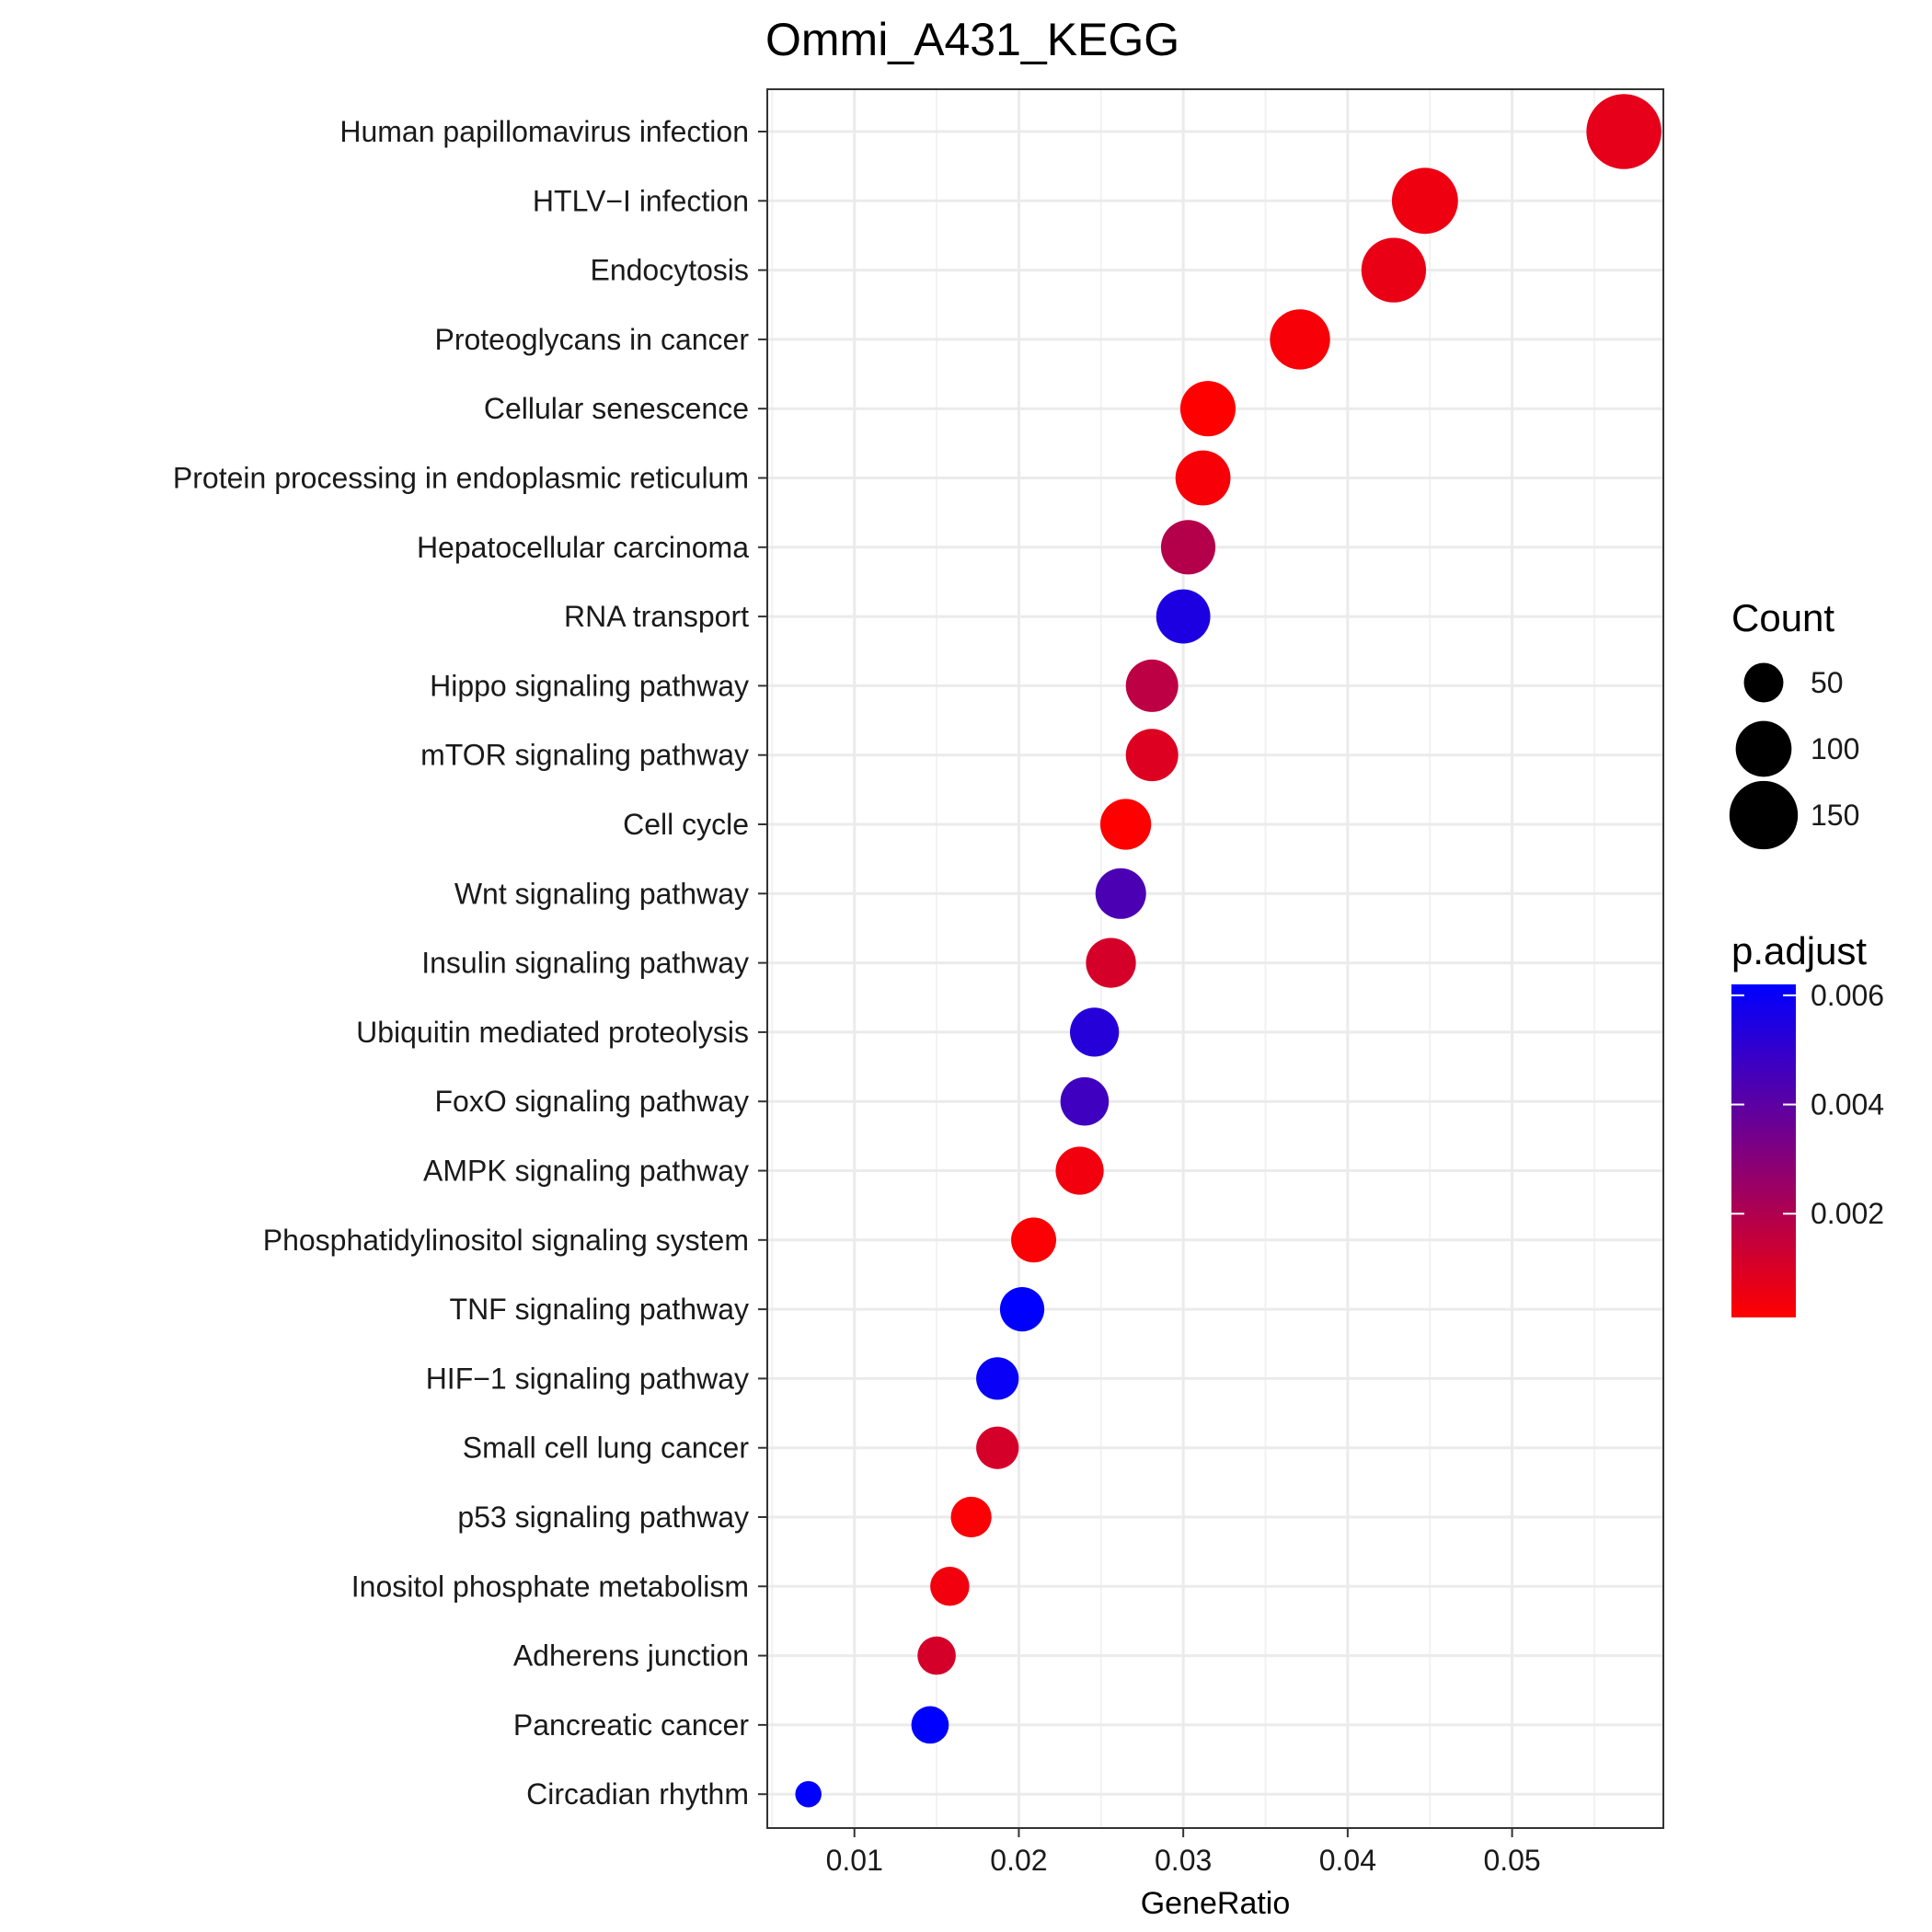 The width and height of the screenshot is (1932, 1932). What do you see at coordinates (854, 1860) in the screenshot?
I see `x-tick-label: 0.01` at bounding box center [854, 1860].